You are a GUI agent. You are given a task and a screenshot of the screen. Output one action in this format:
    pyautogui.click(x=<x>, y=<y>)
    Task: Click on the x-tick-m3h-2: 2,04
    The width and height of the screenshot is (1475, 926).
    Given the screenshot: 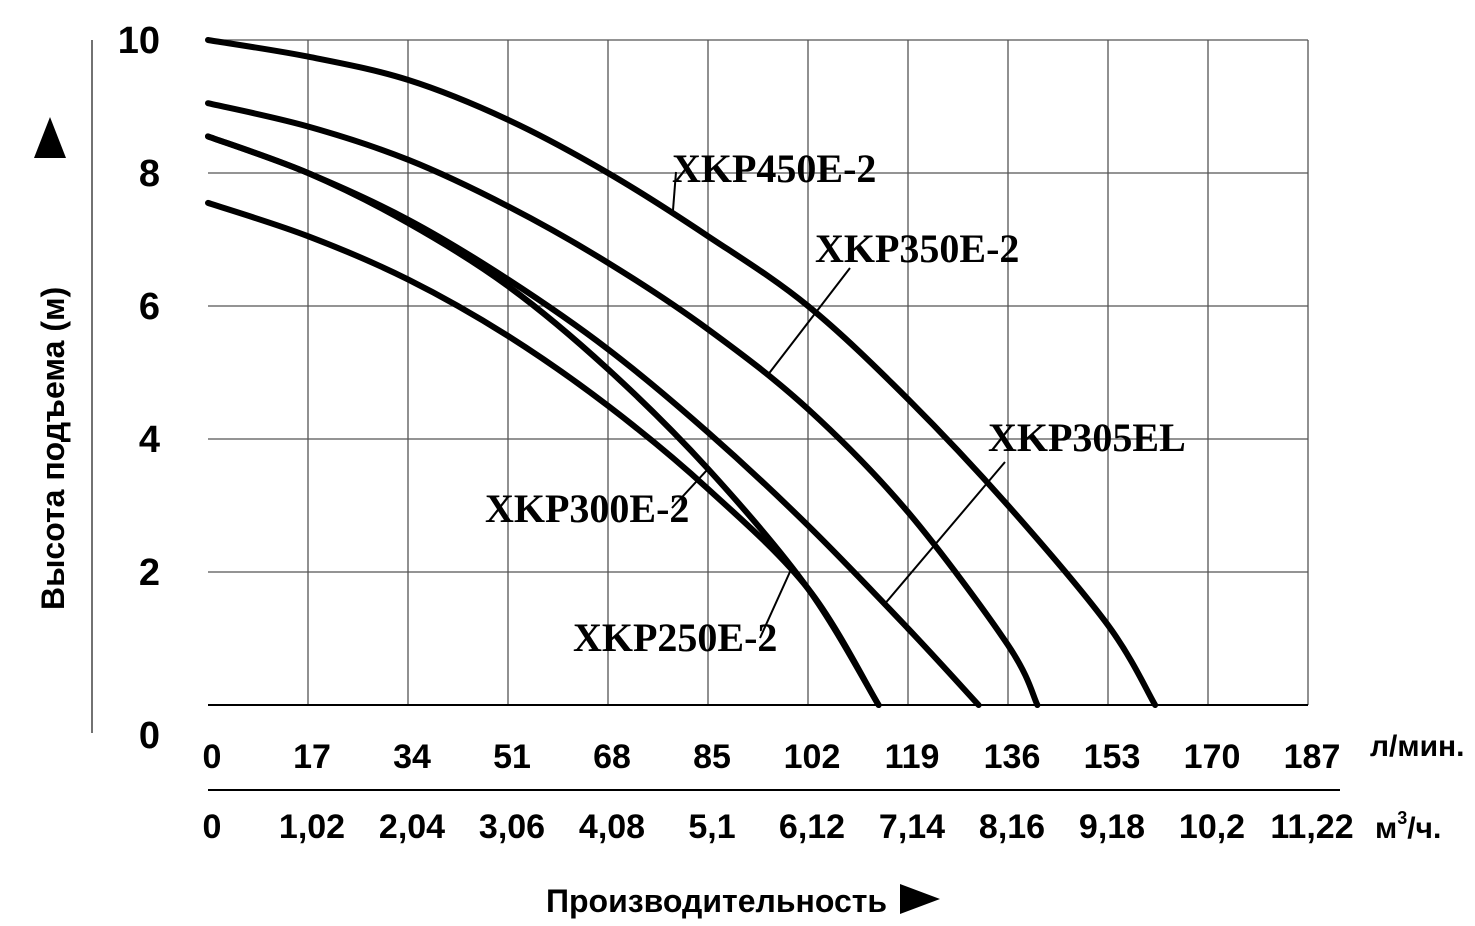 What is the action you would take?
    pyautogui.click(x=412, y=827)
    